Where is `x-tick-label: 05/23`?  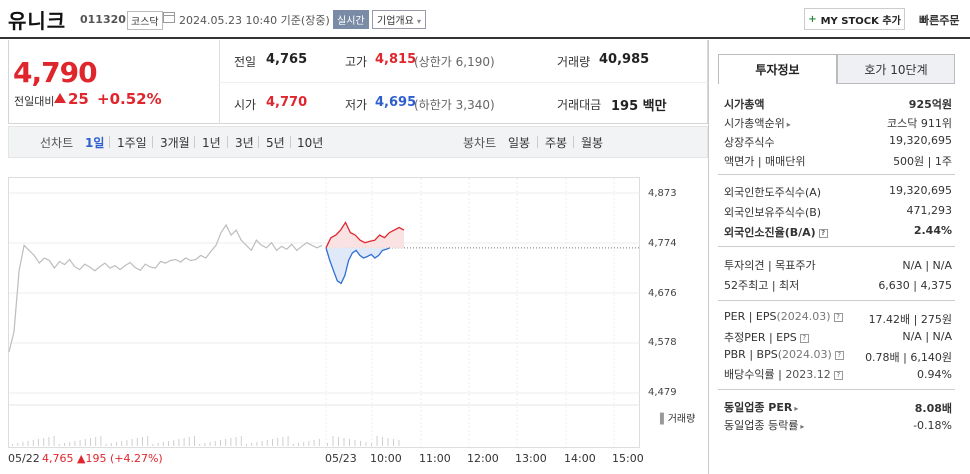
x-tick-label: 05/23 is located at coordinates (341, 458).